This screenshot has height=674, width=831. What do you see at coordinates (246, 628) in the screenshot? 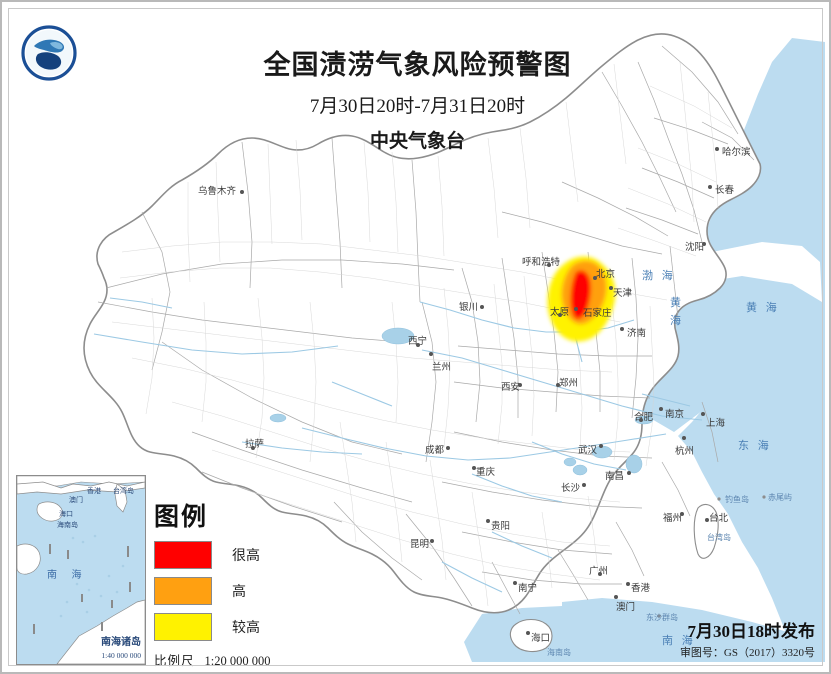
I see `legend-label: 较高` at bounding box center [246, 628].